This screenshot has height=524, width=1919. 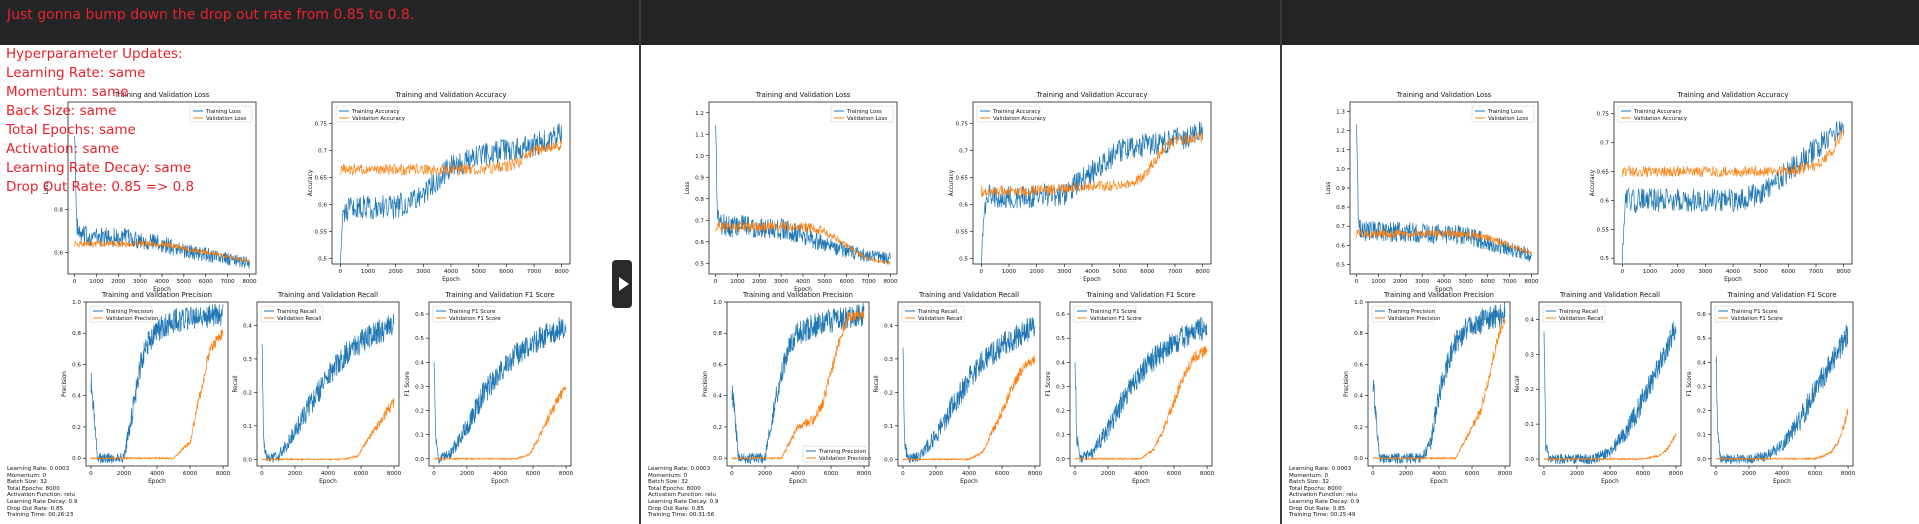 What do you see at coordinates (1604, 144) in the screenshot?
I see `y-tick-label: 0.7` at bounding box center [1604, 144].